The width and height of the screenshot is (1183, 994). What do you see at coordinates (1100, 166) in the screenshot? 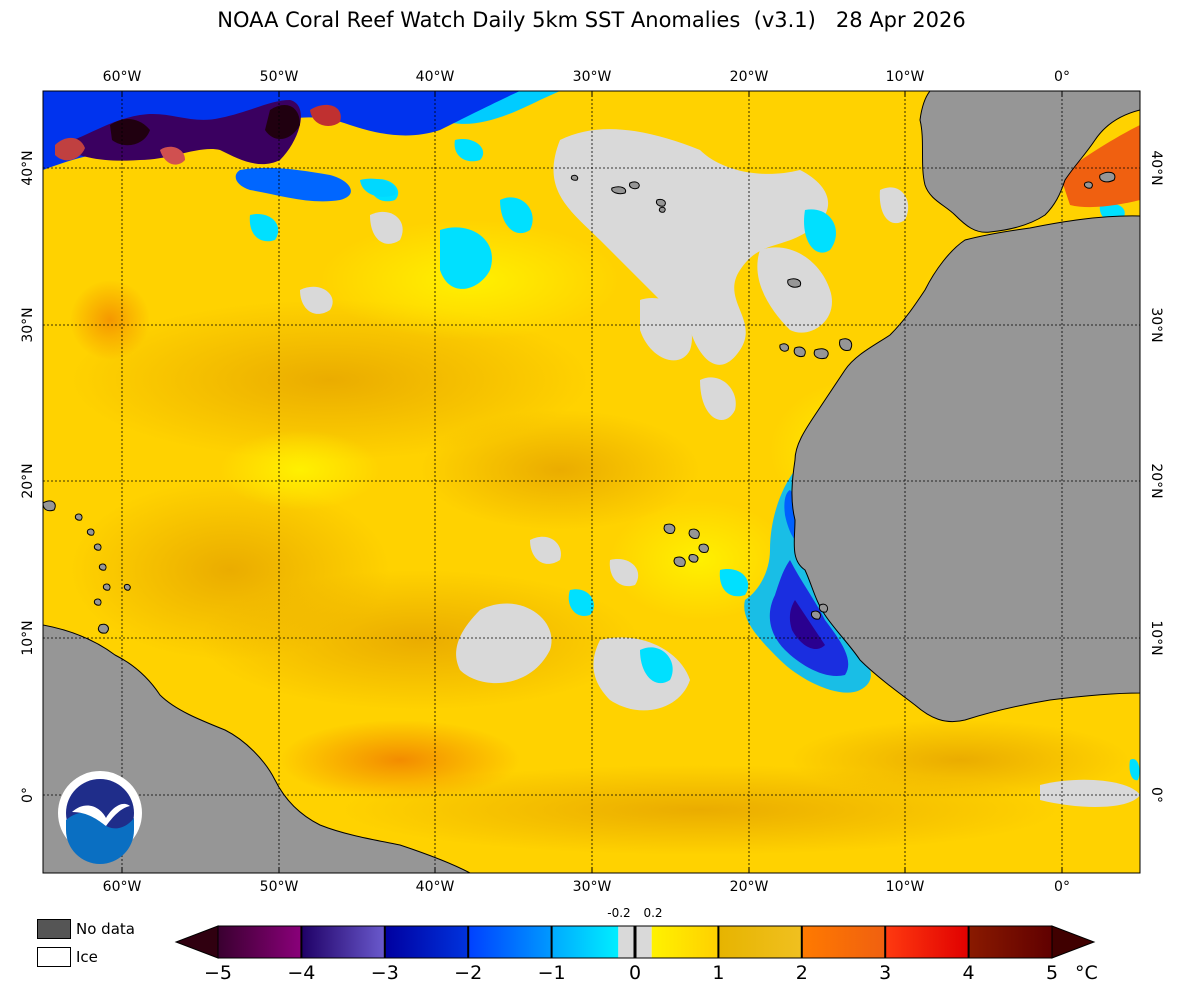
I see `mediterranean-warm-area` at bounding box center [1100, 166].